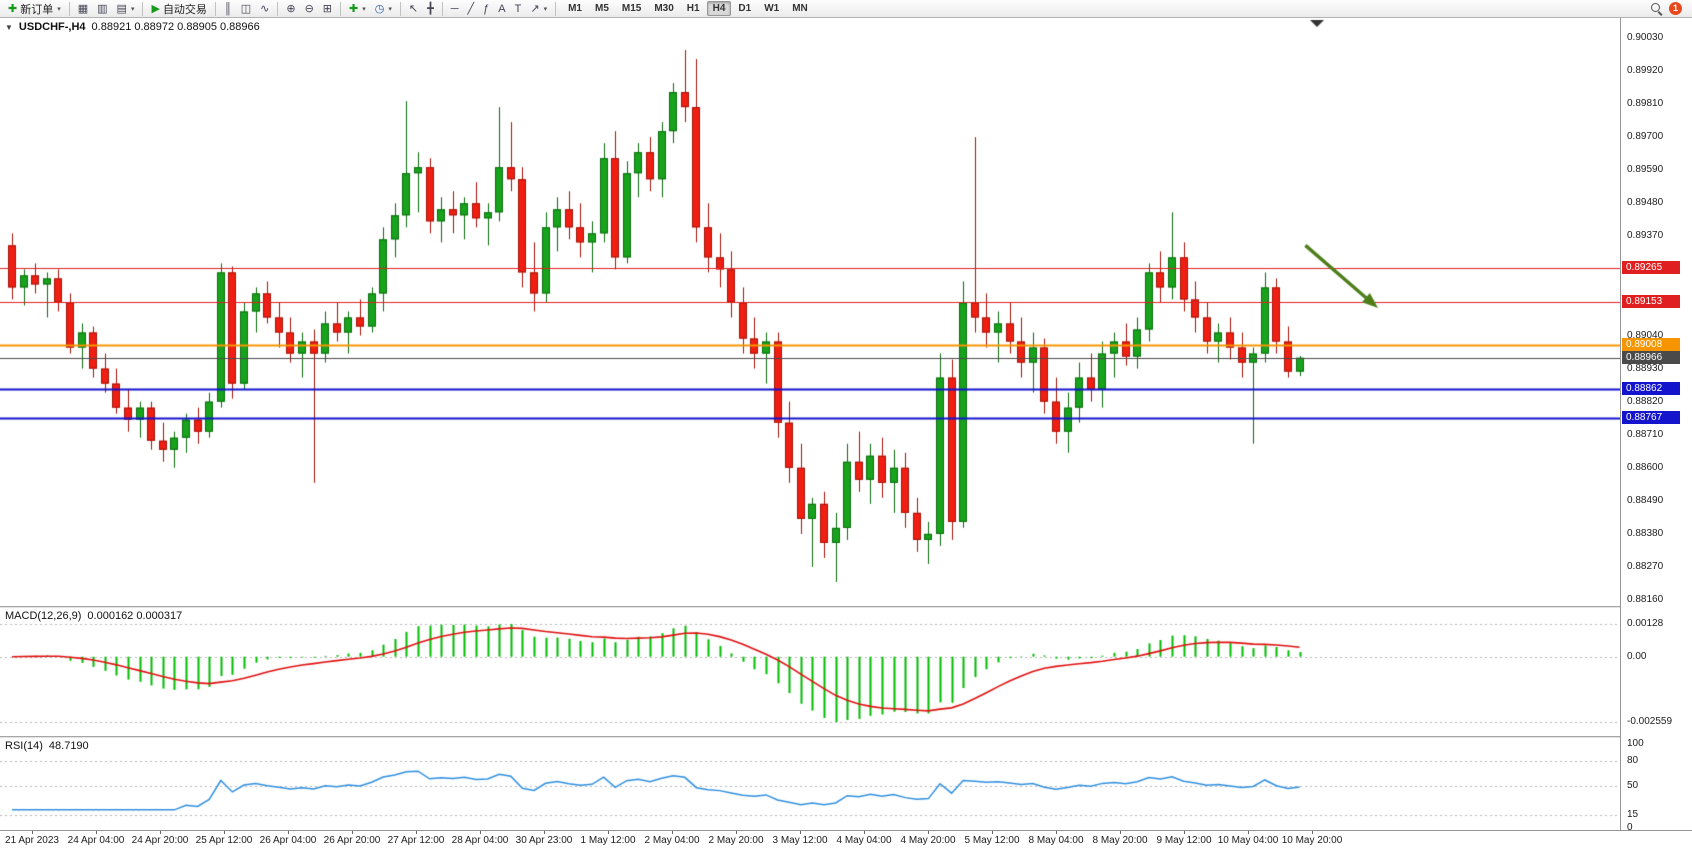  I want to click on candle-chart-button: ◫, so click(246, 9).